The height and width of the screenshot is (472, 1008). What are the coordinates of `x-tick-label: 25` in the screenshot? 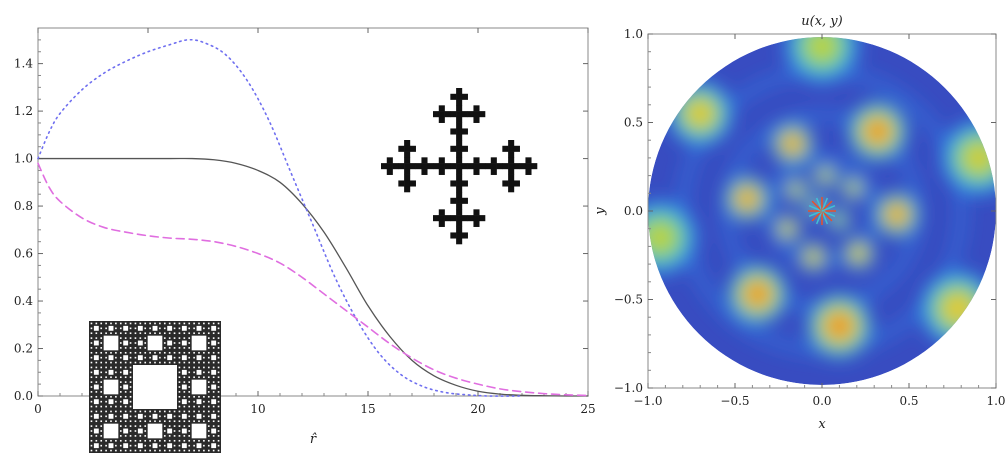 It's located at (587, 409).